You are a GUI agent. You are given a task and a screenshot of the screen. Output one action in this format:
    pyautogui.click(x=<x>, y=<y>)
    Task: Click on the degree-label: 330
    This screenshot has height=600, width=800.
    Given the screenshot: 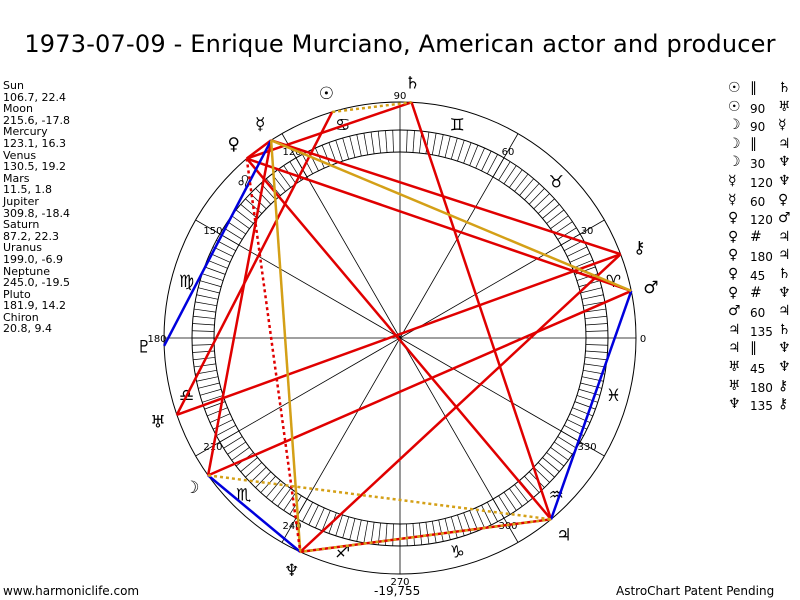 What is the action you would take?
    pyautogui.click(x=587, y=447)
    